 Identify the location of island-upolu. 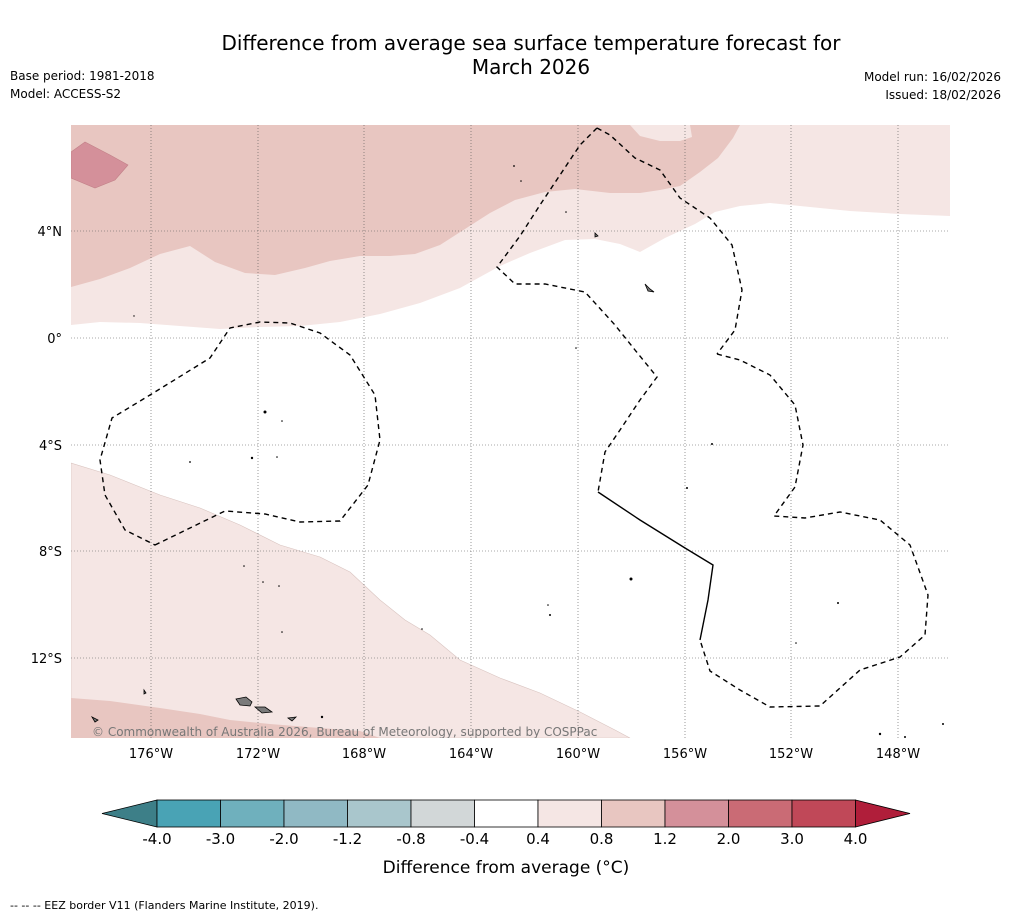
(263, 710).